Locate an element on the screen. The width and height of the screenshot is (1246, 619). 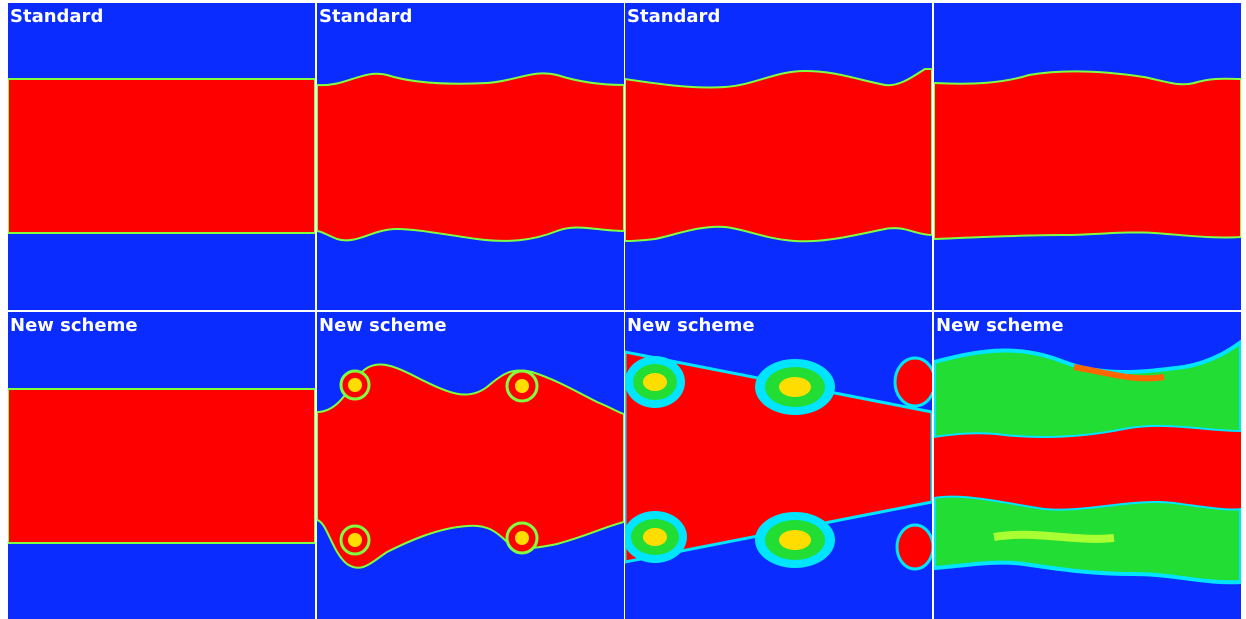
panel-standard-t0: Standard is located at coordinates (161, 156).